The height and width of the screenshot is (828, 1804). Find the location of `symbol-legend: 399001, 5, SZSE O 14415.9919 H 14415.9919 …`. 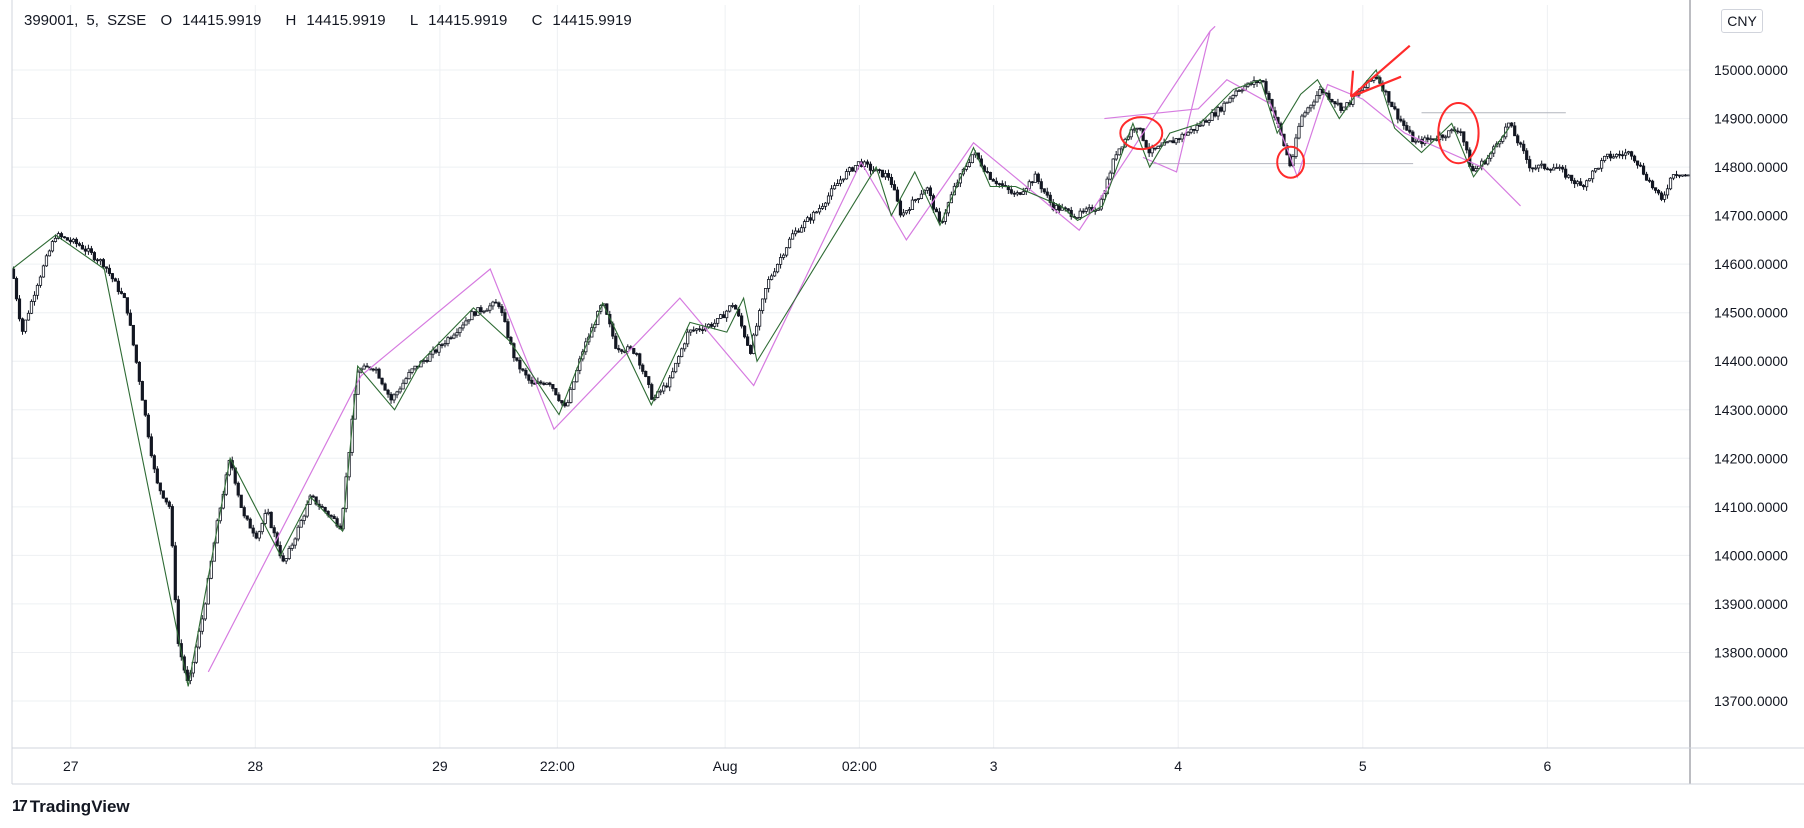

symbol-legend: 399001, 5, SZSE O 14415.9919 H 14415.9919 … is located at coordinates (338, 20).